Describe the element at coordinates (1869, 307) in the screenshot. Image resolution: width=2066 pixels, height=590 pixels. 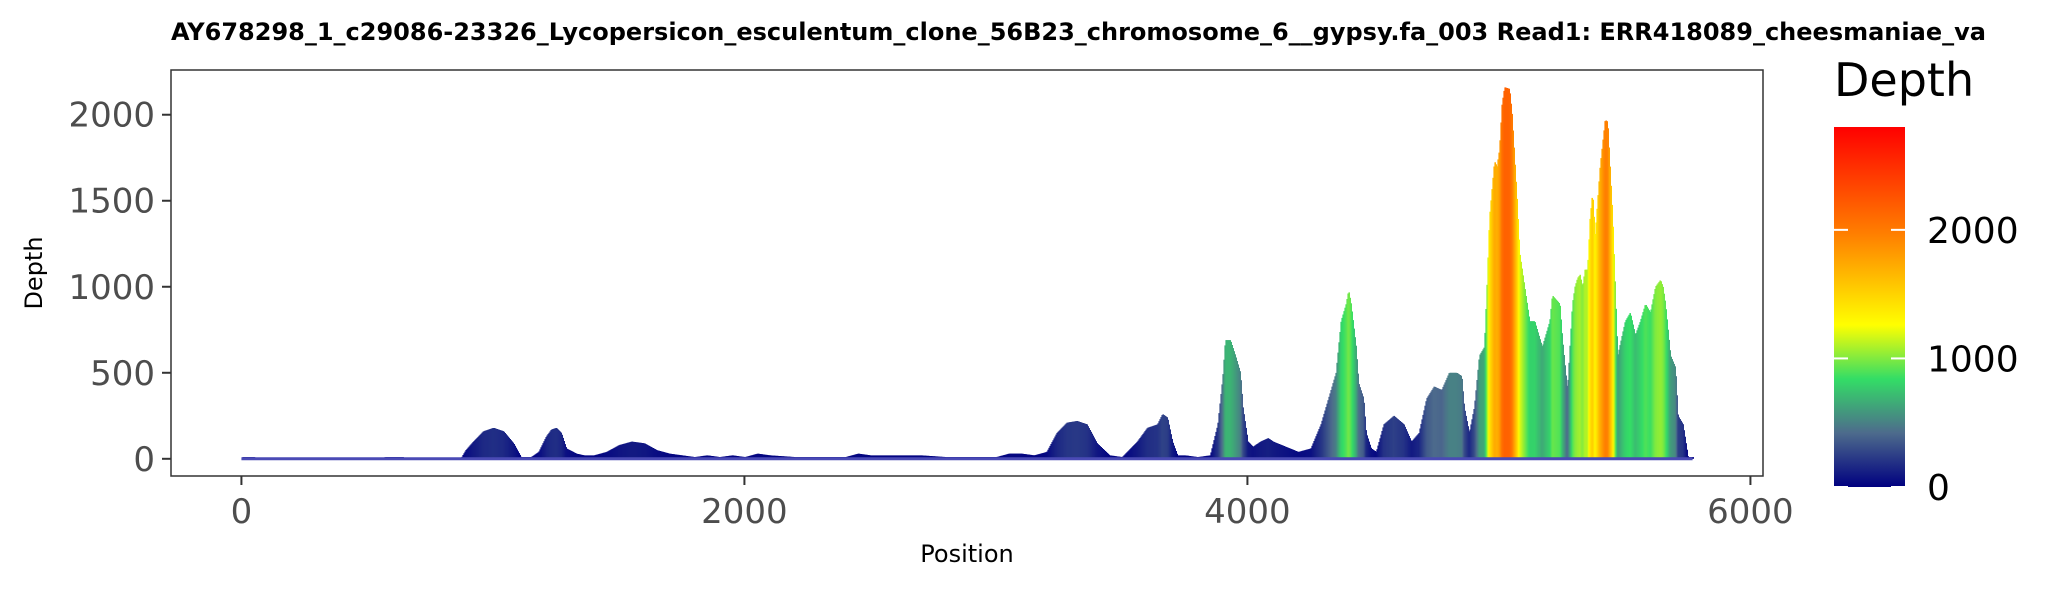
I see `legend-colorbar` at that location.